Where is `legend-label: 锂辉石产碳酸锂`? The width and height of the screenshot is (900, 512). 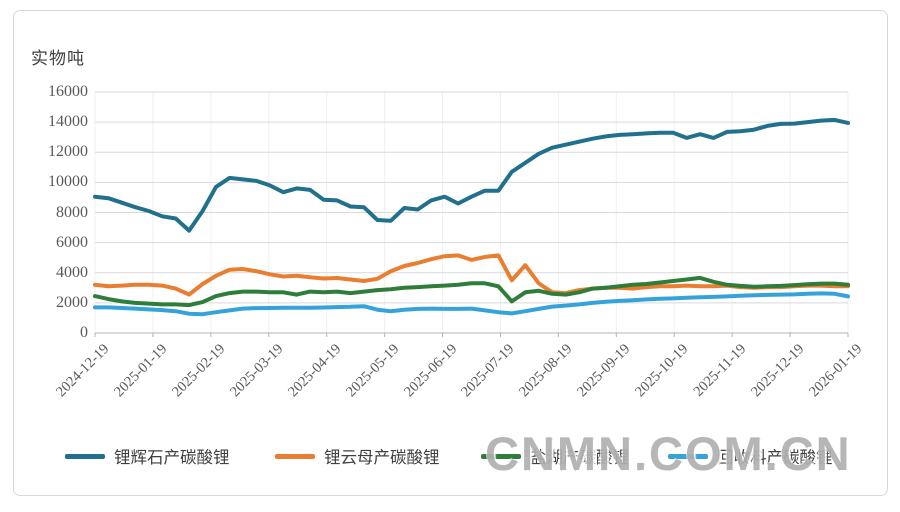
legend-label: 锂辉石产碳酸锂 is located at coordinates (172, 457).